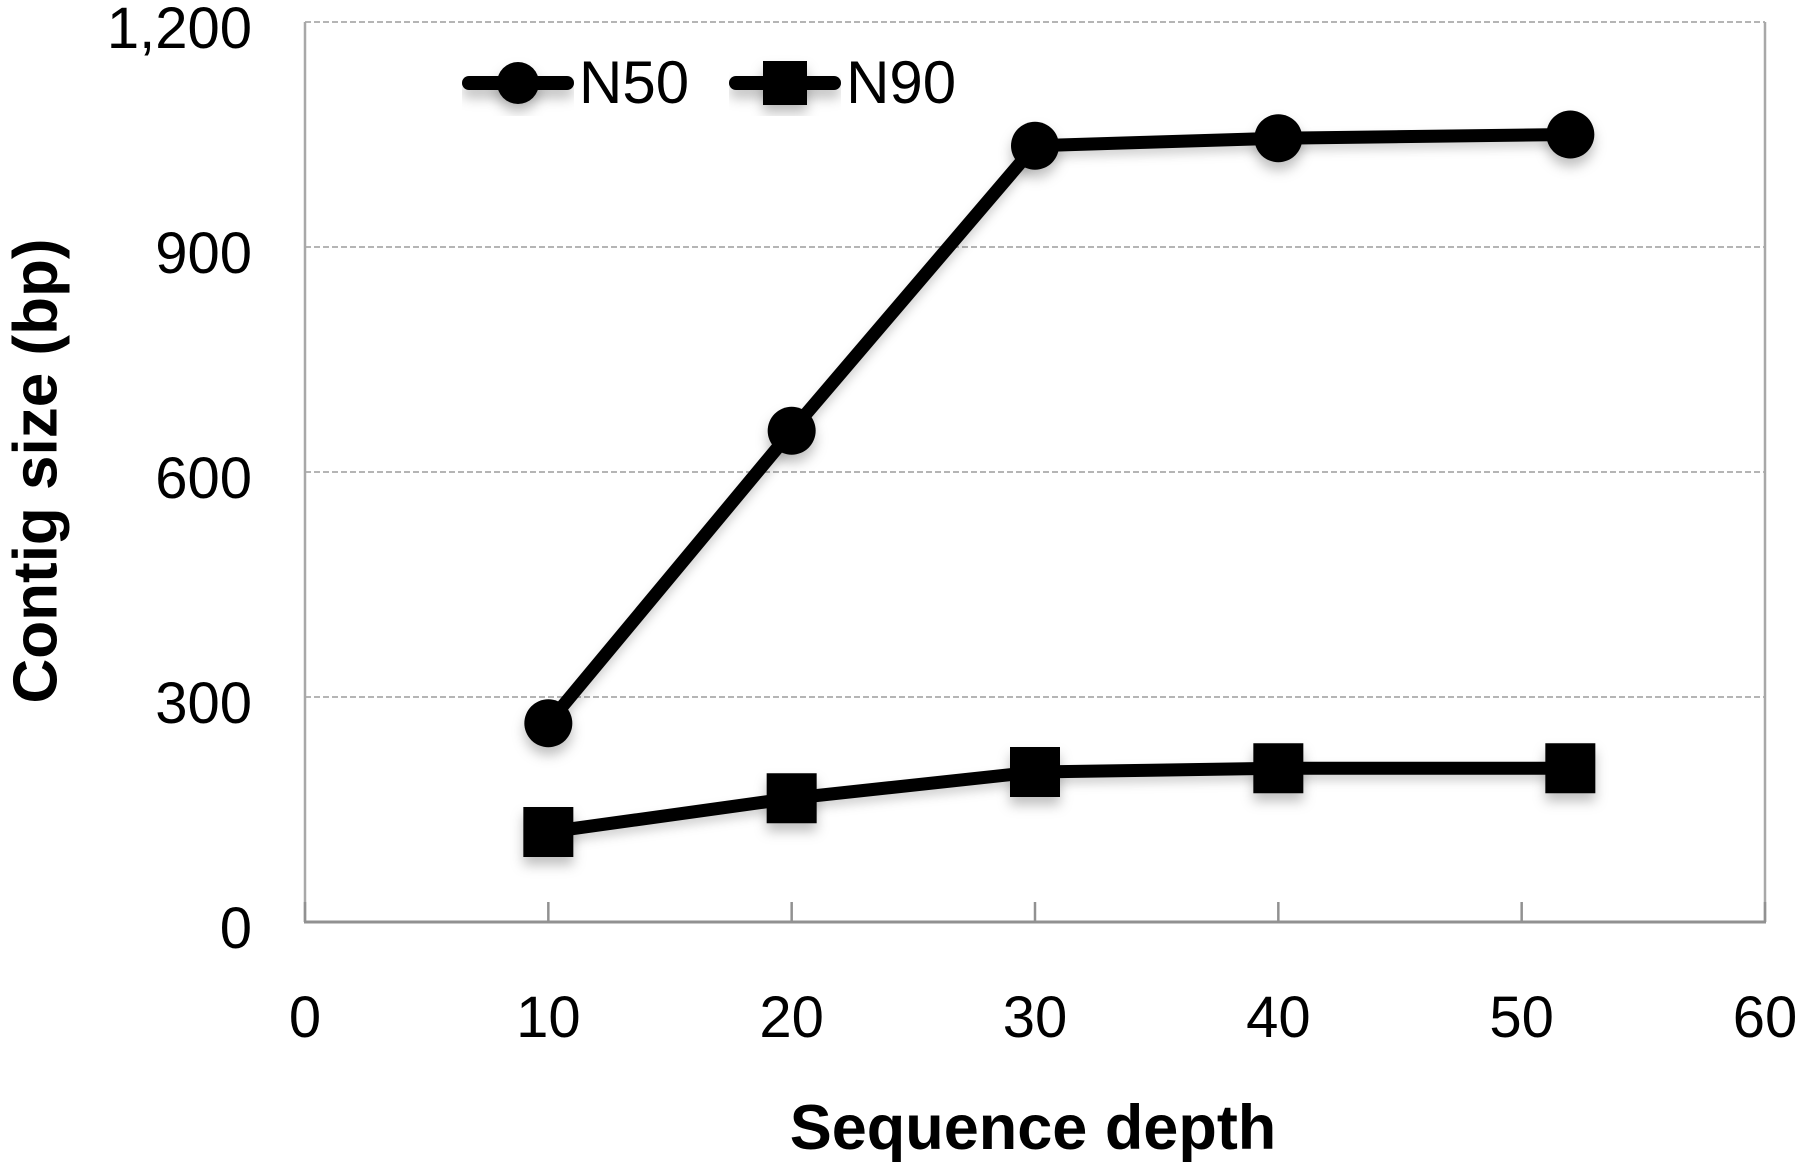  What do you see at coordinates (203, 253) in the screenshot?
I see `y-tick-label-900: 900` at bounding box center [203, 253].